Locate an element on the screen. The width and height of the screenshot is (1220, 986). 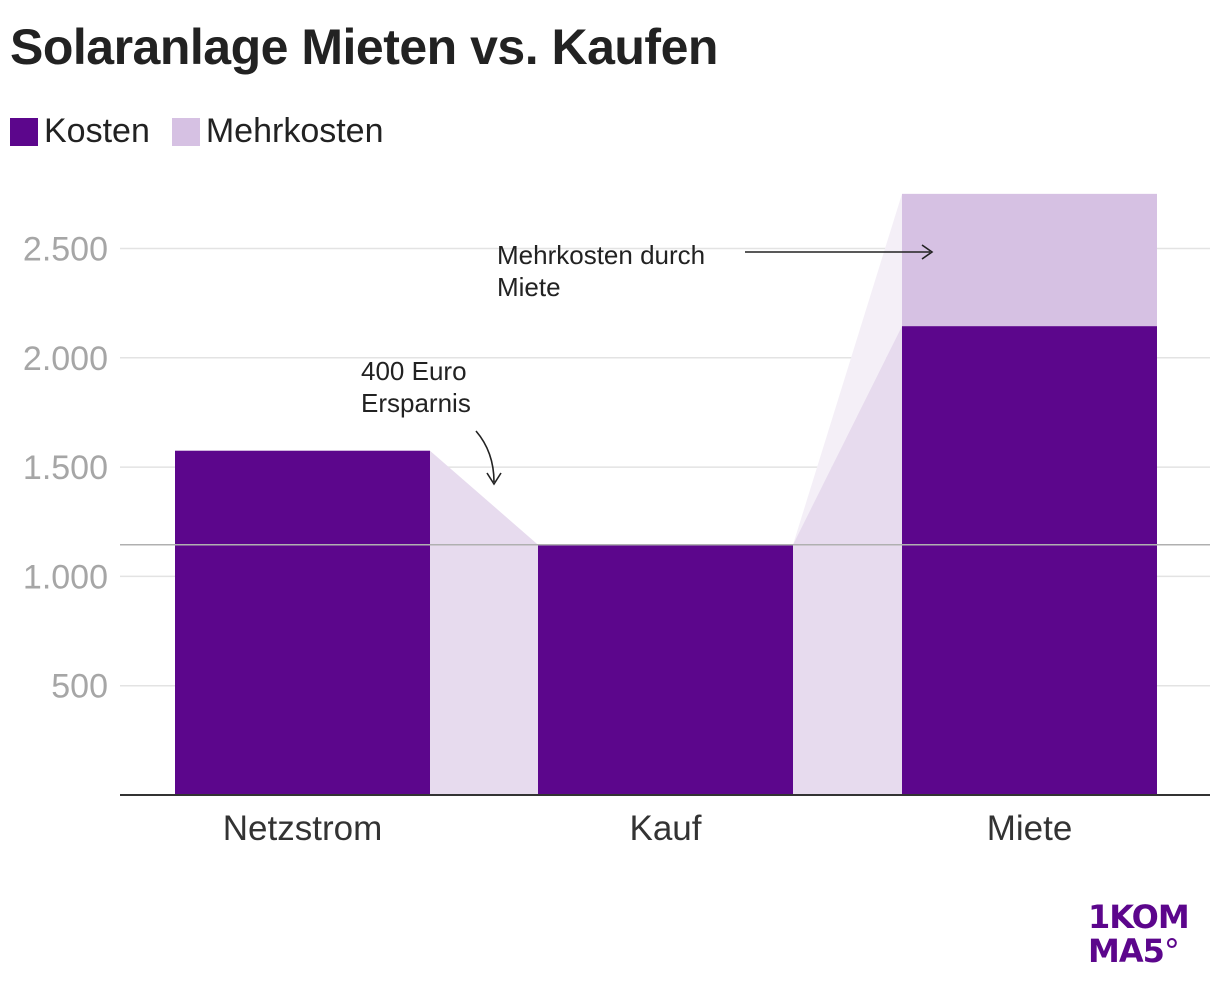
bar-kosten-netzstrom is located at coordinates (302, 622).